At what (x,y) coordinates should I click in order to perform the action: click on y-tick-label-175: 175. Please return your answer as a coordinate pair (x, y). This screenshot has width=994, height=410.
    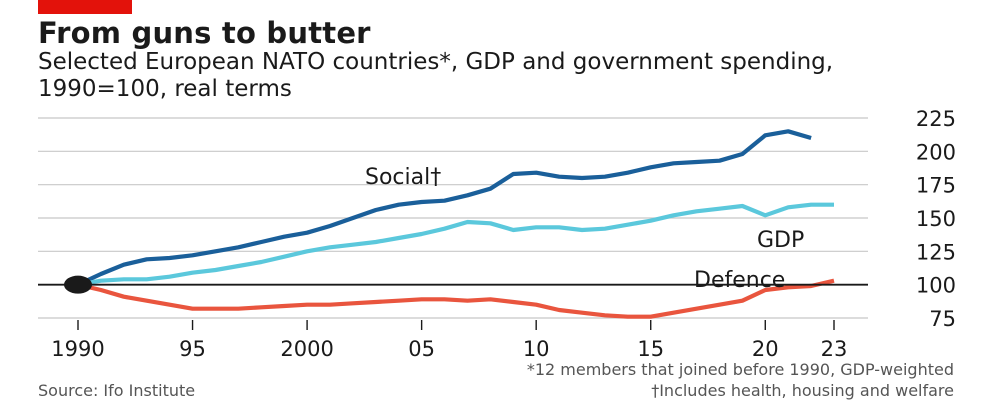
    Looking at the image, I should click on (936, 186).